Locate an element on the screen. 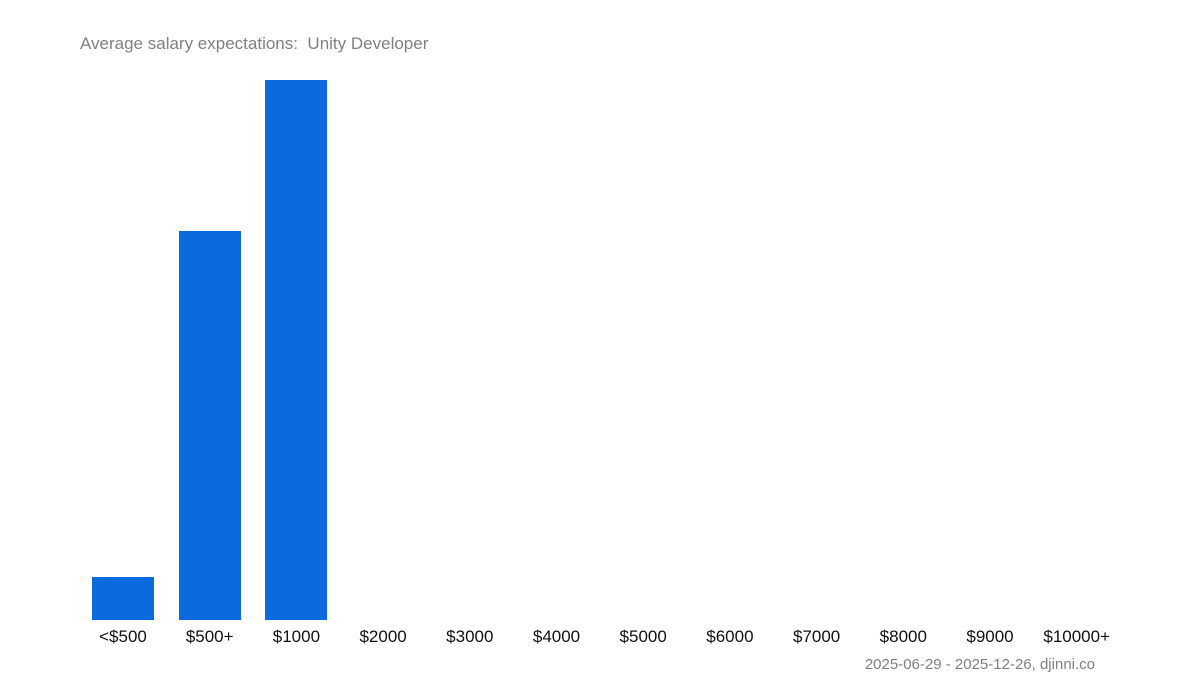 Image resolution: width=1200 pixels, height=700 pixels. x-tick-label: $3000 is located at coordinates (470, 636).